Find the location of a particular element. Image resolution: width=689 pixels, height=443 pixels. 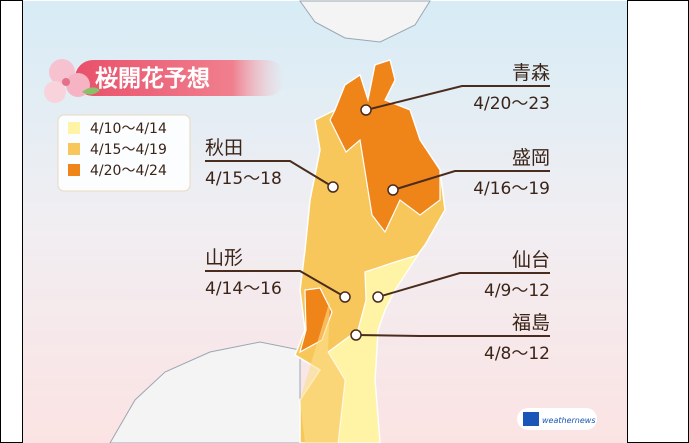

city-dates: 4/15〜18 is located at coordinates (243, 179).